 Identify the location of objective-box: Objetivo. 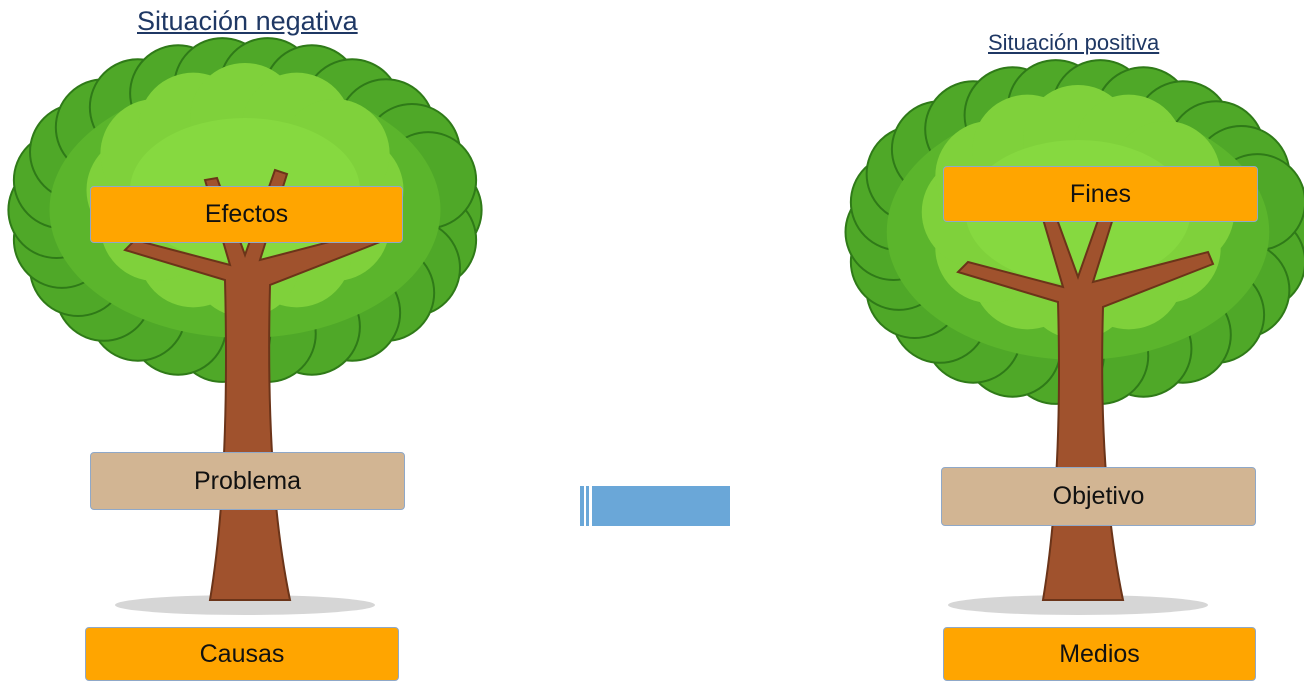
(1098, 496).